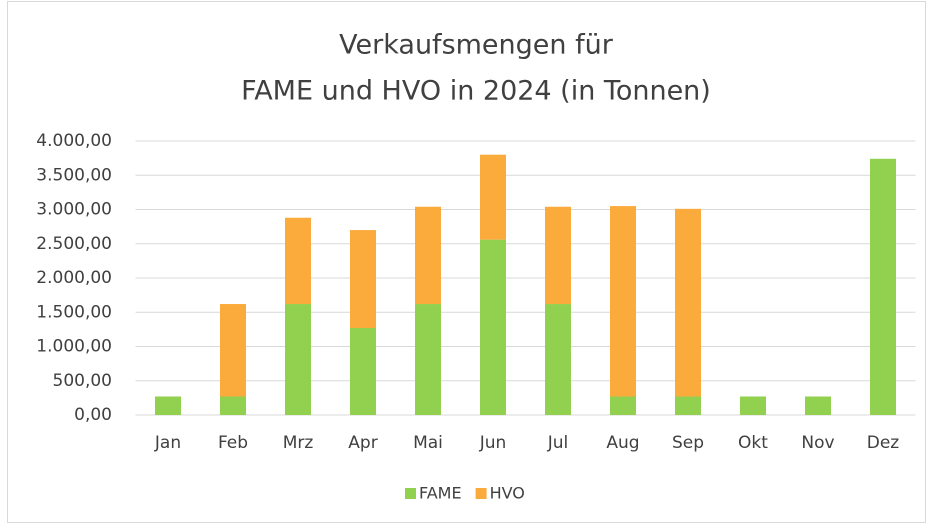 This screenshot has width=932, height=525. What do you see at coordinates (74, 175) in the screenshot?
I see `y-tick-label: 3.500,00` at bounding box center [74, 175].